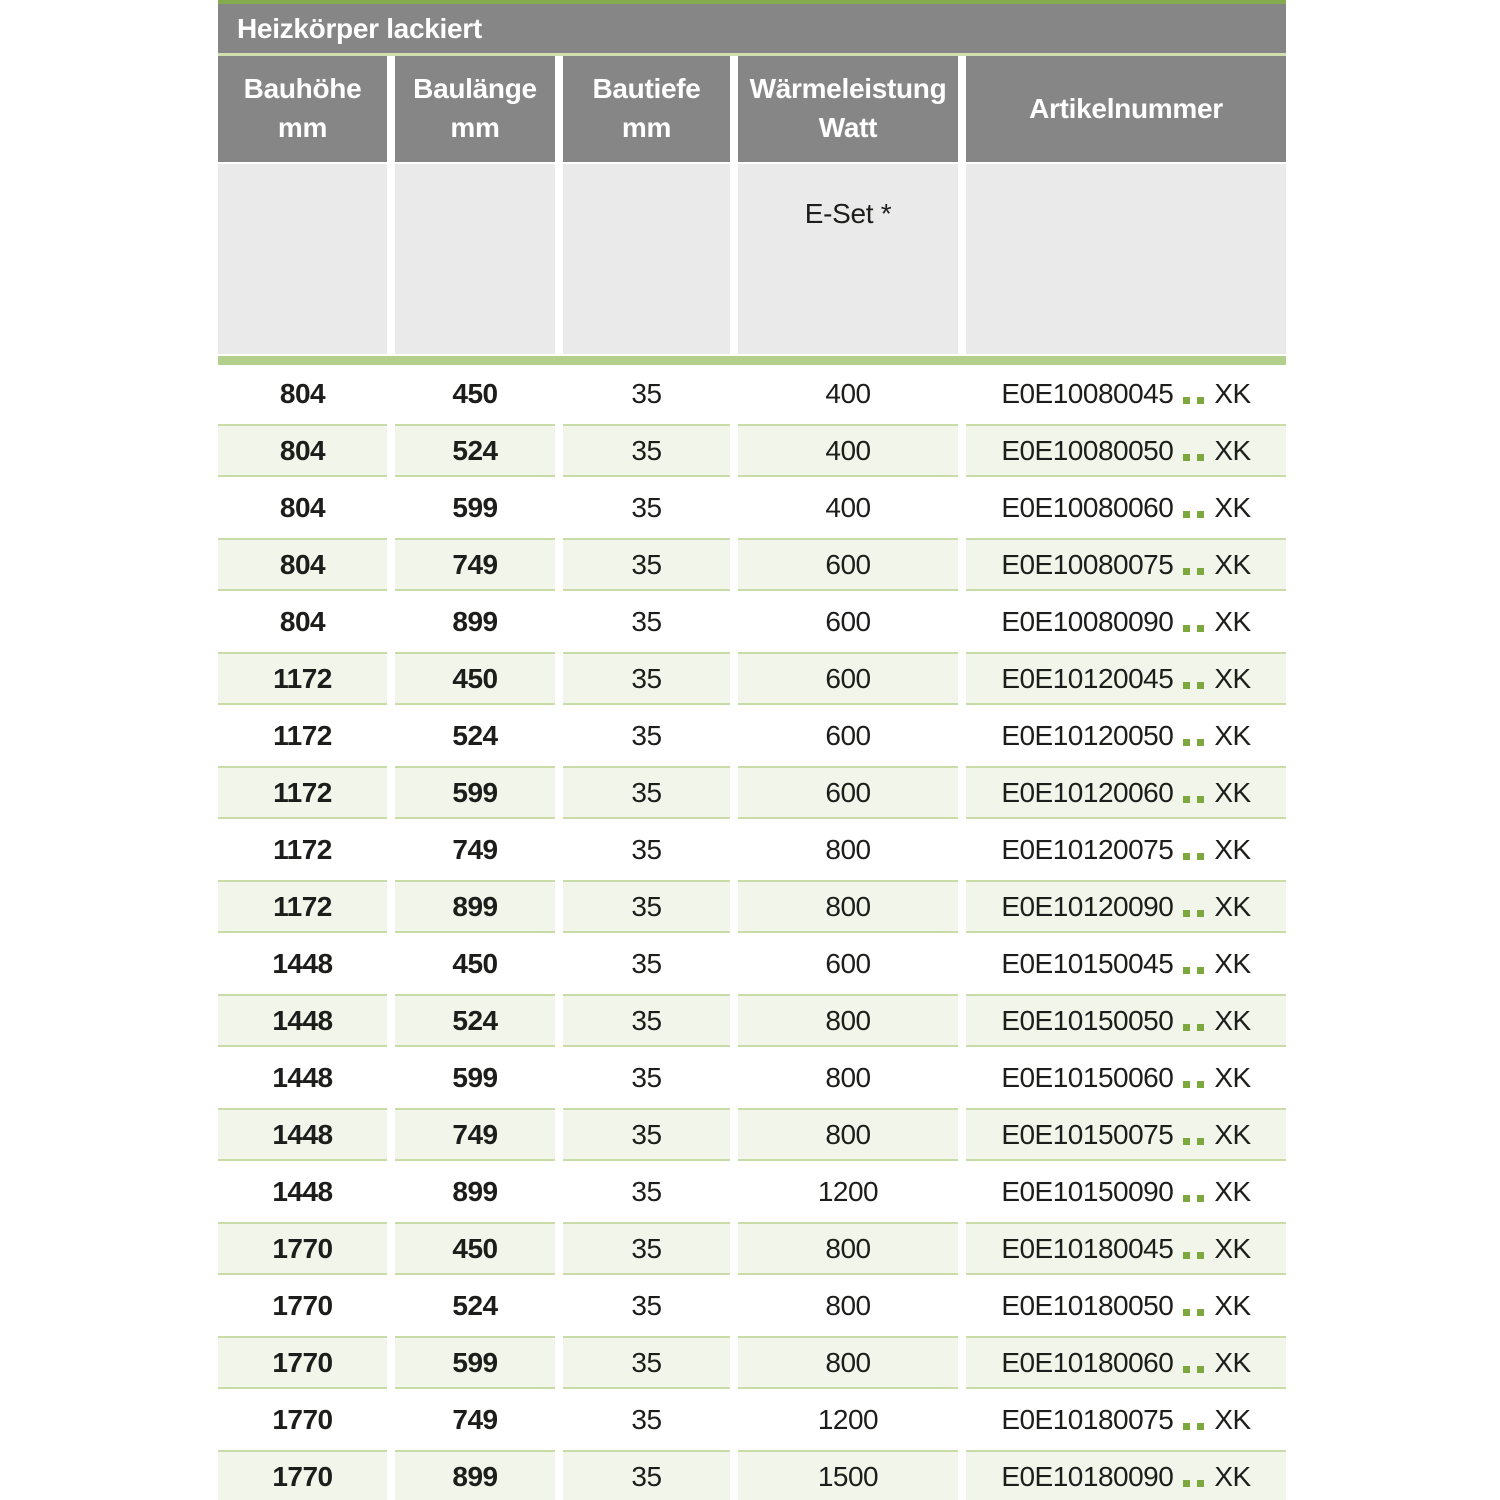 This screenshot has height=1500, width=1500. I want to click on cell-artikelnummer: E0E10080060 XK, so click(1126, 507).